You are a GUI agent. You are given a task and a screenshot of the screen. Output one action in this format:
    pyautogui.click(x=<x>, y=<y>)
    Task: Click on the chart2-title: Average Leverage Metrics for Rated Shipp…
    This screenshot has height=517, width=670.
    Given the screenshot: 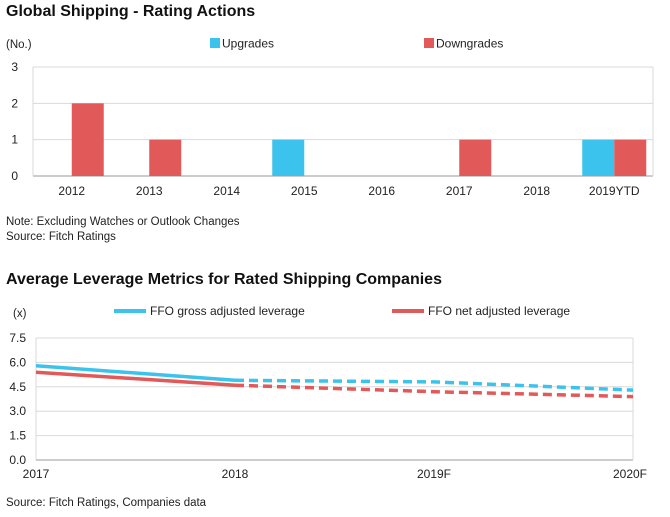 What is the action you would take?
    pyautogui.click(x=224, y=279)
    